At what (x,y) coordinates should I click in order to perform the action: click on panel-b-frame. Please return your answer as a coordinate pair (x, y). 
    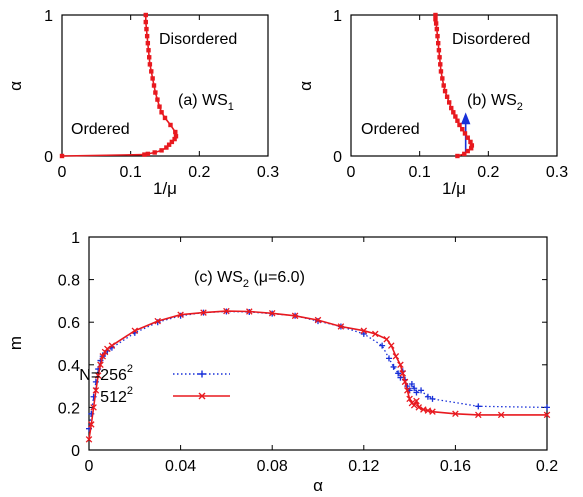
    Looking at the image, I should click on (454, 85).